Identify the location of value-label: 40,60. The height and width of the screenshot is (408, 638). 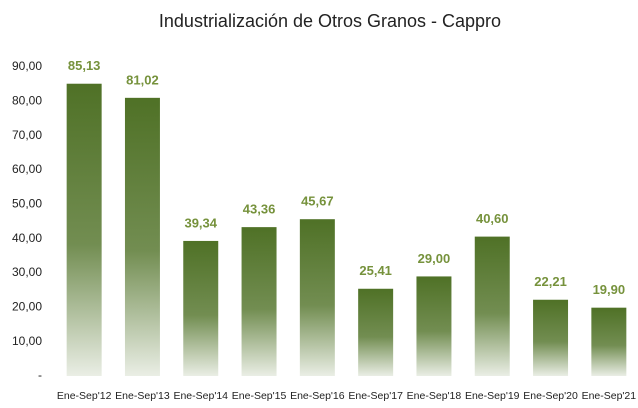
(492, 218).